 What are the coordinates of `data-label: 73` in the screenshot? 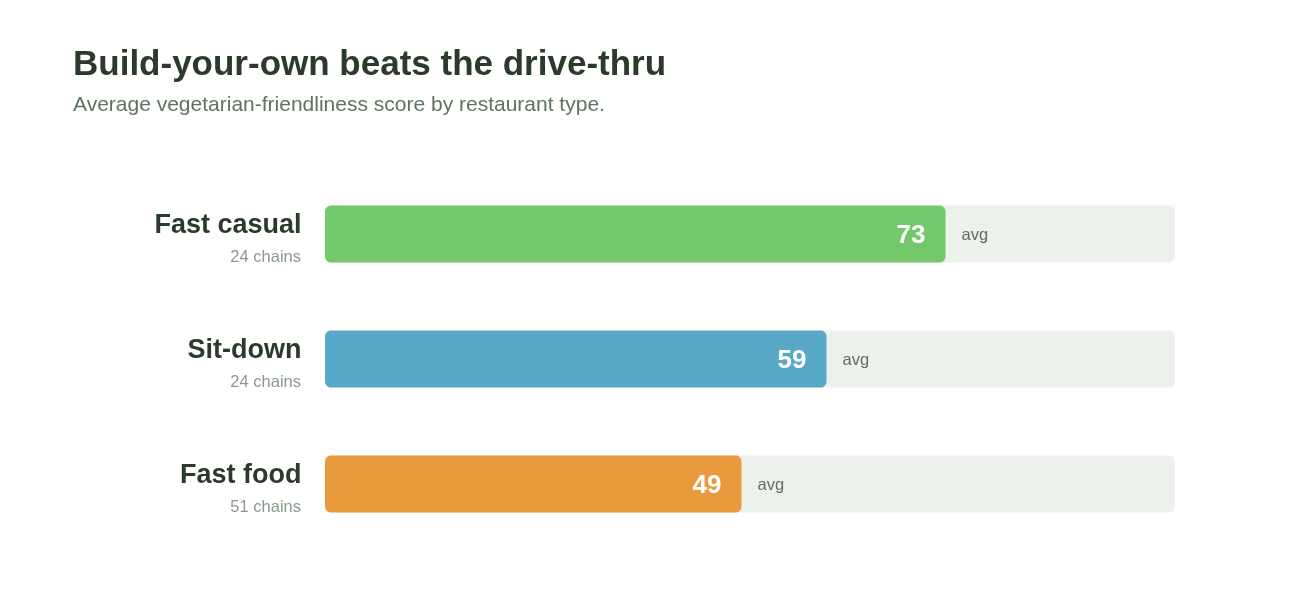 It's located at (911, 234).